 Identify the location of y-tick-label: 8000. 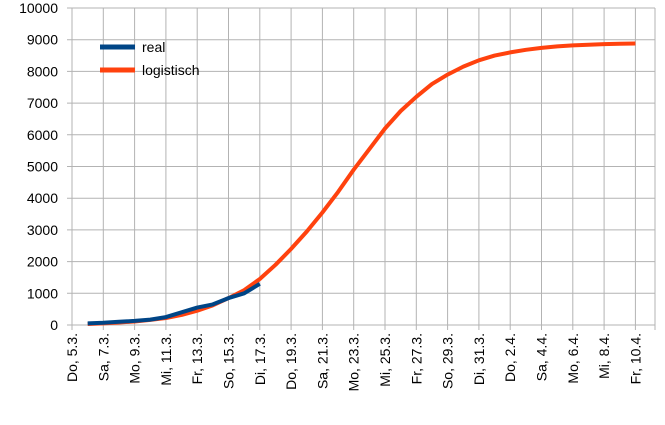
(42, 71).